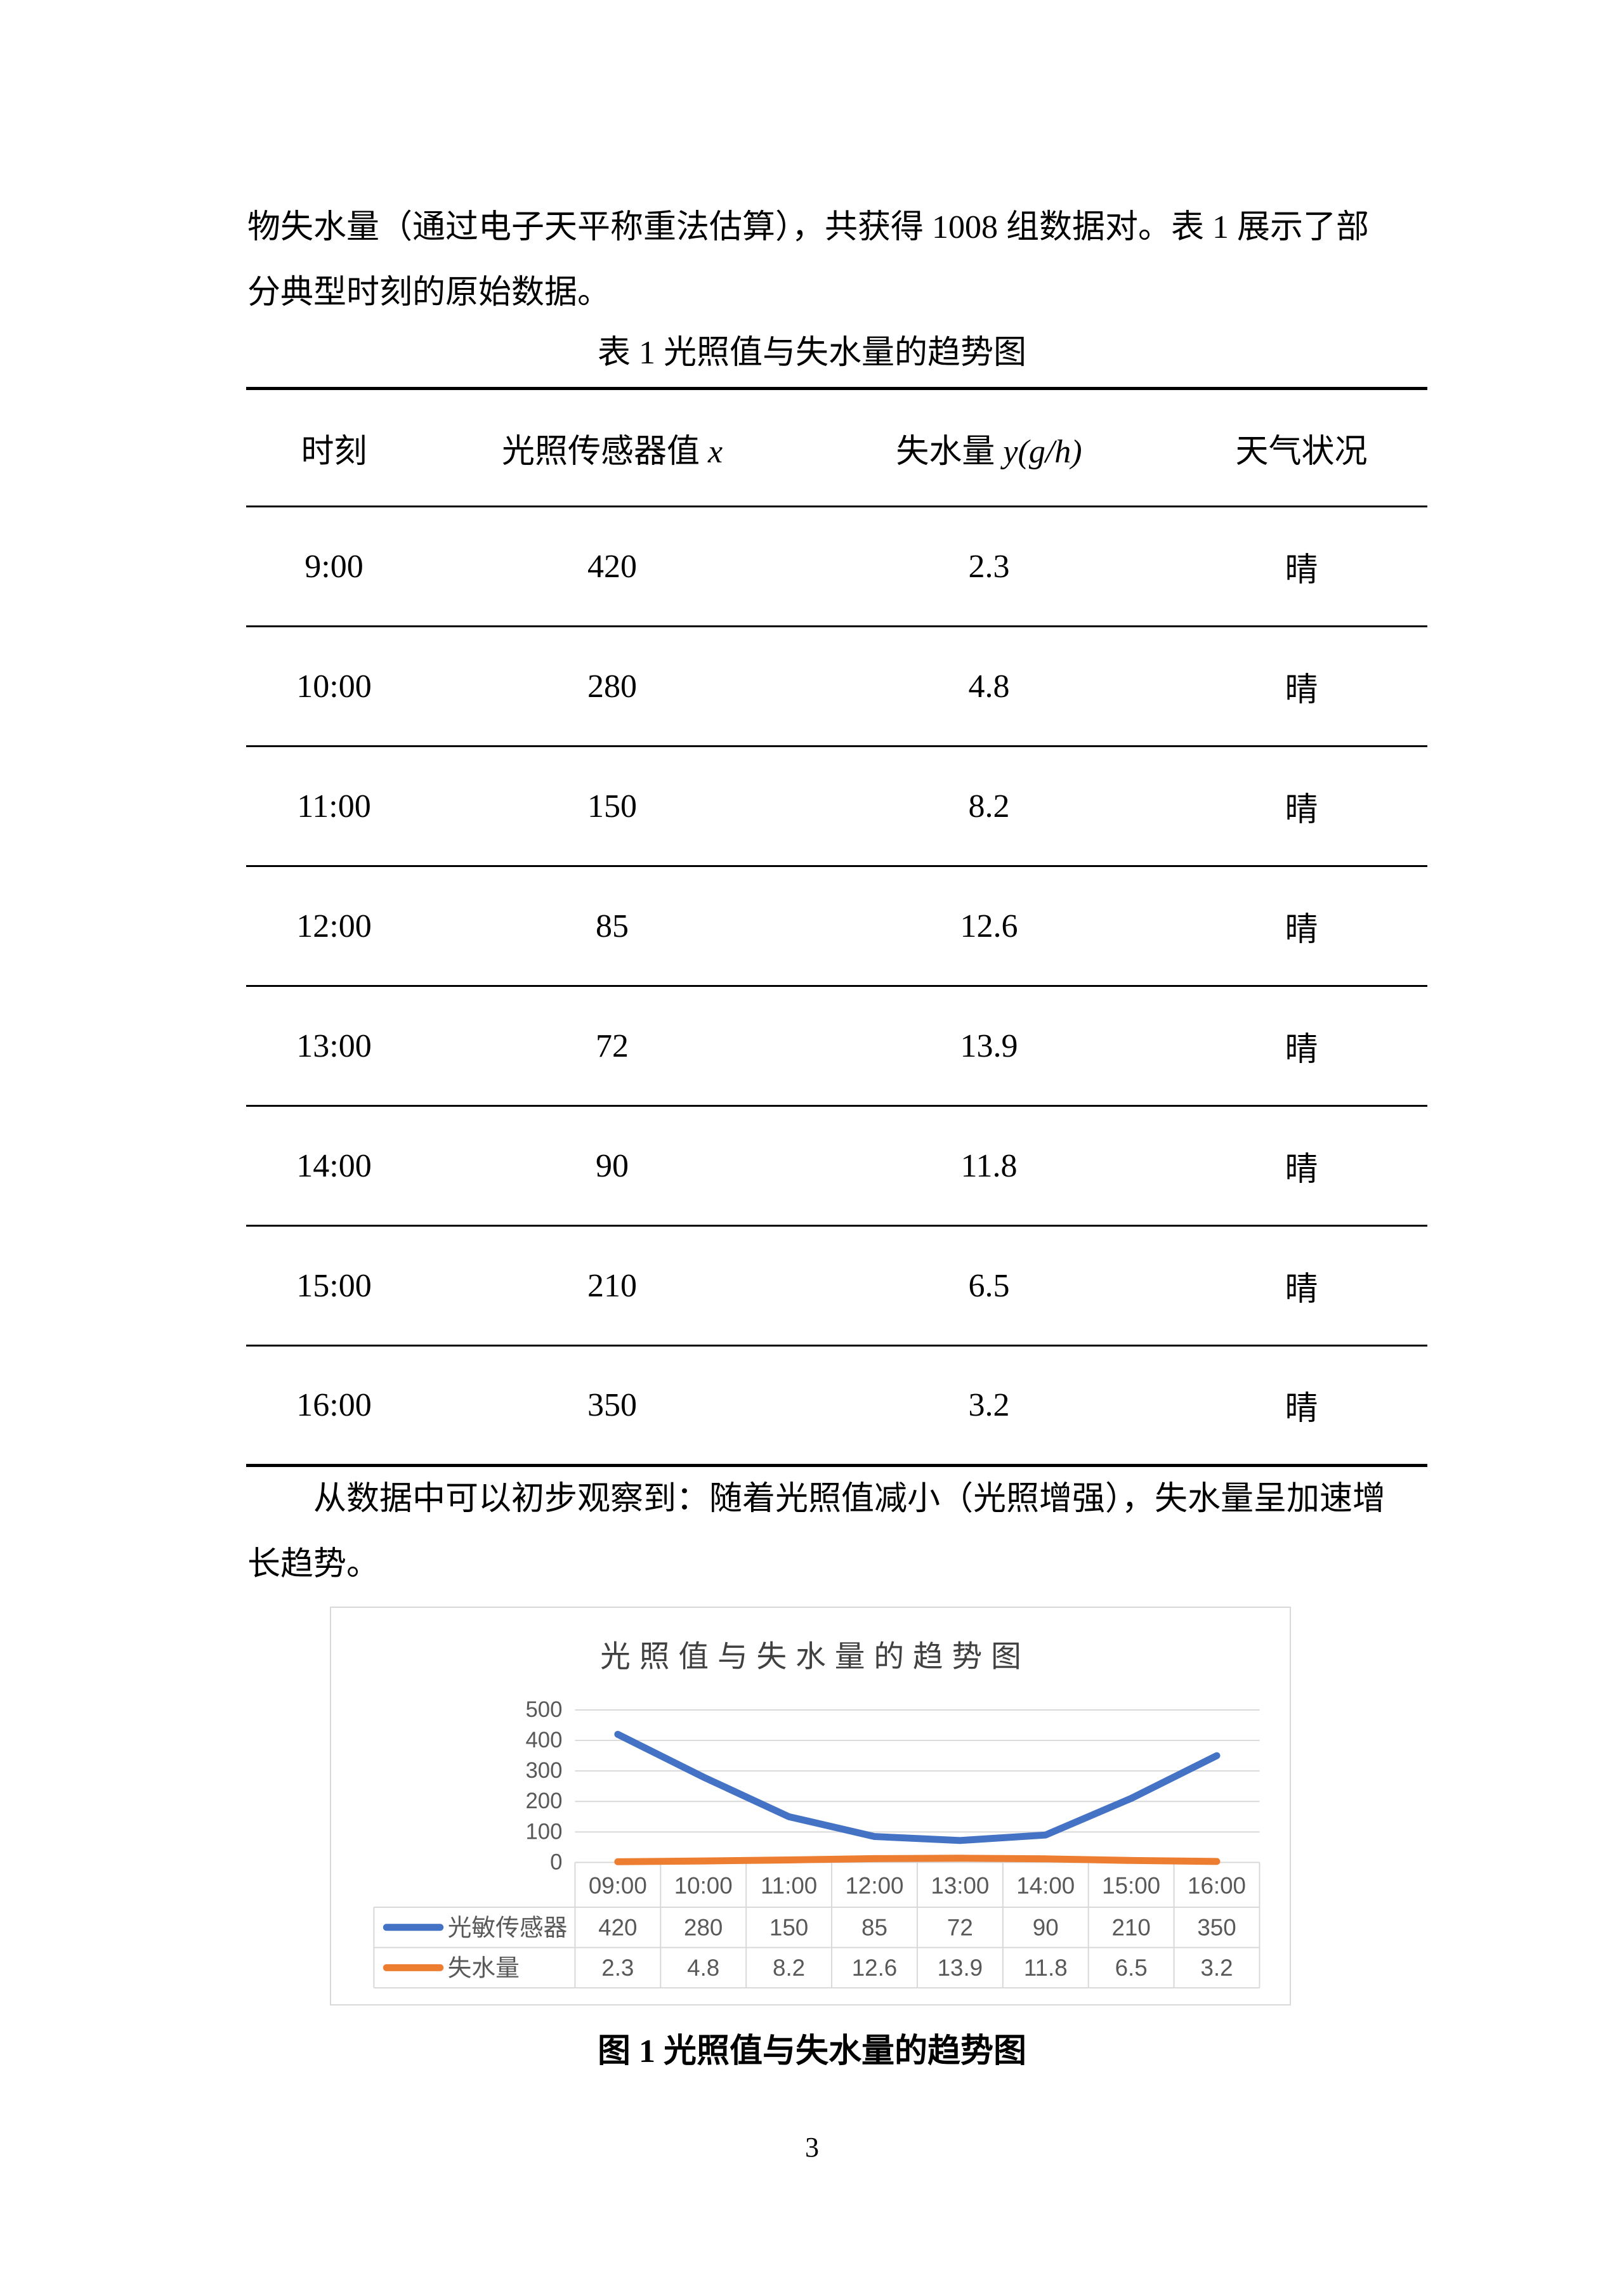 The image size is (1624, 2296). What do you see at coordinates (334, 451) in the screenshot?
I see `header-text: 时刻` at bounding box center [334, 451].